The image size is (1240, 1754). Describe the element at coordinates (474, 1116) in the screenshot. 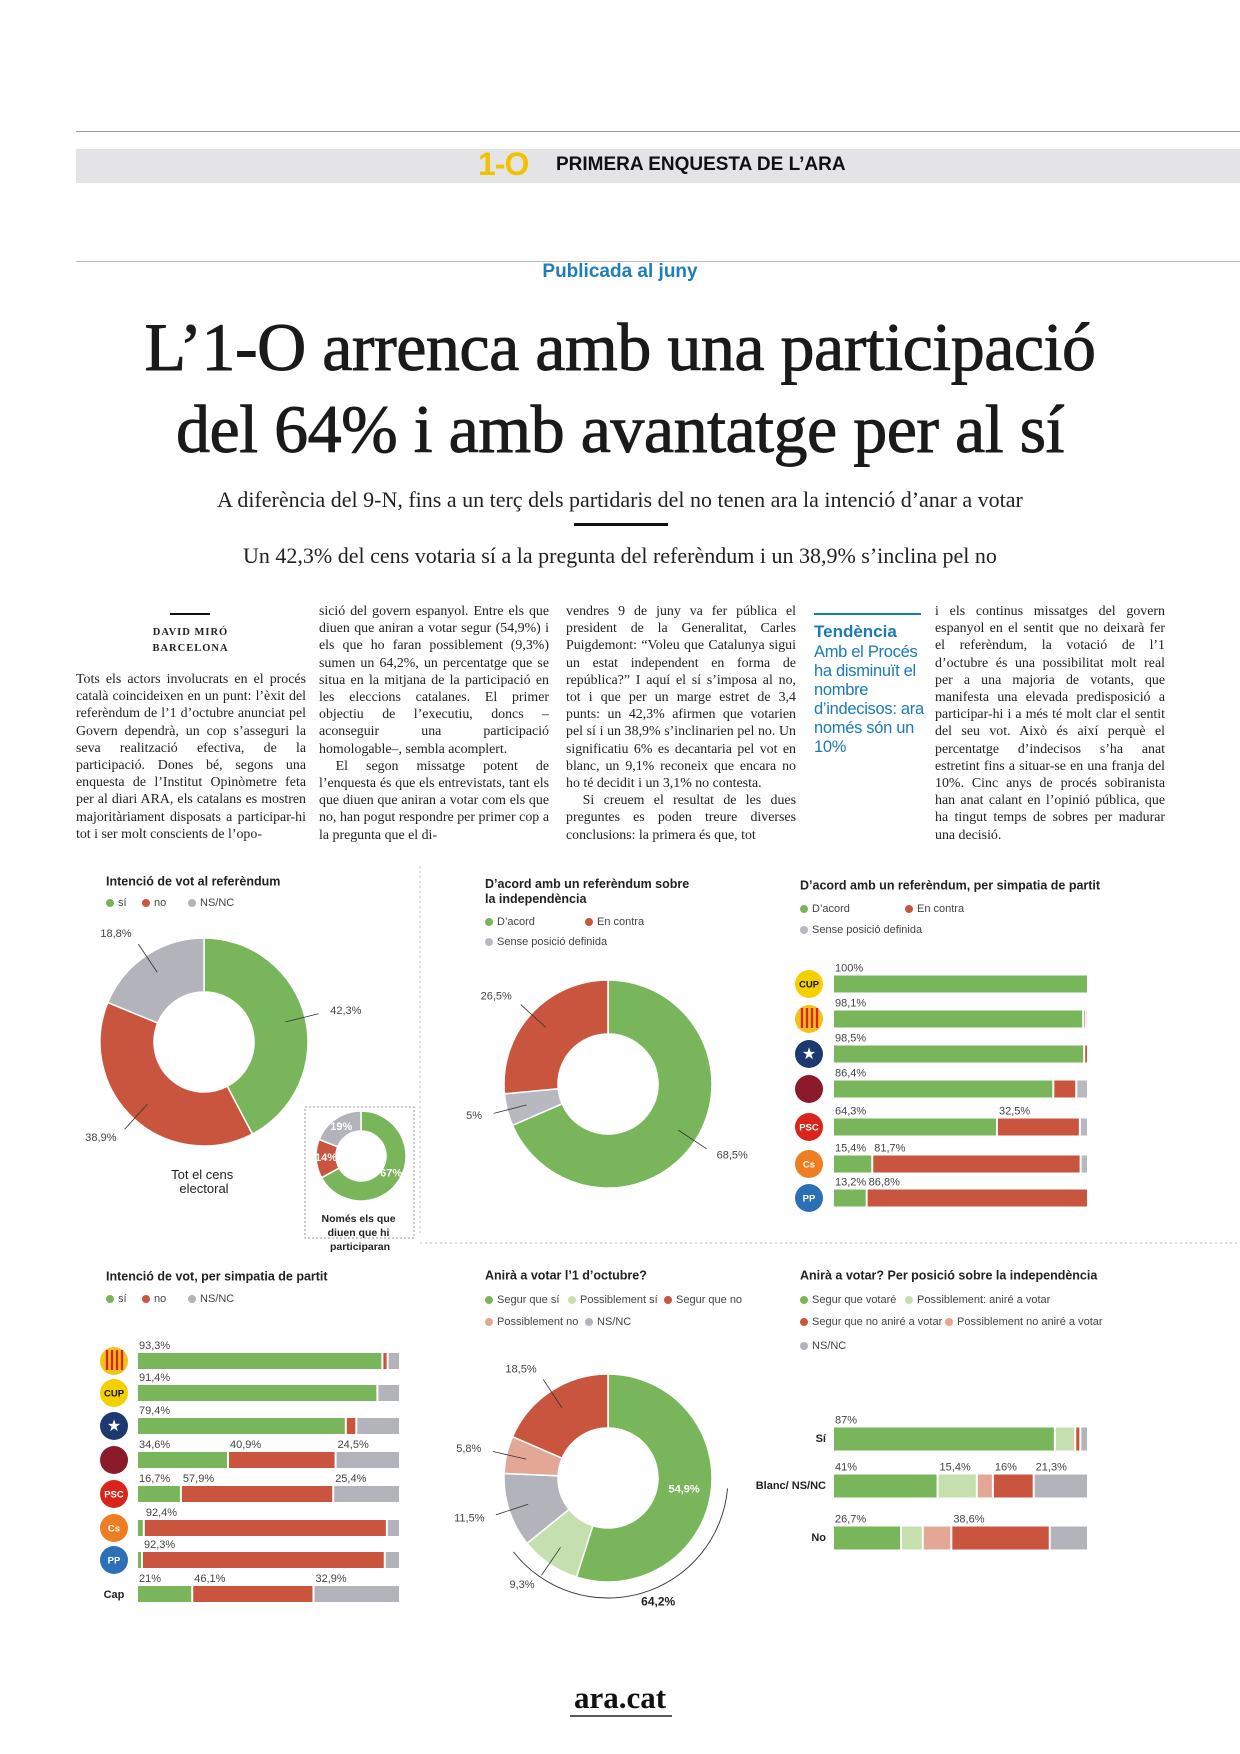

I see `value-label: 5%` at that location.